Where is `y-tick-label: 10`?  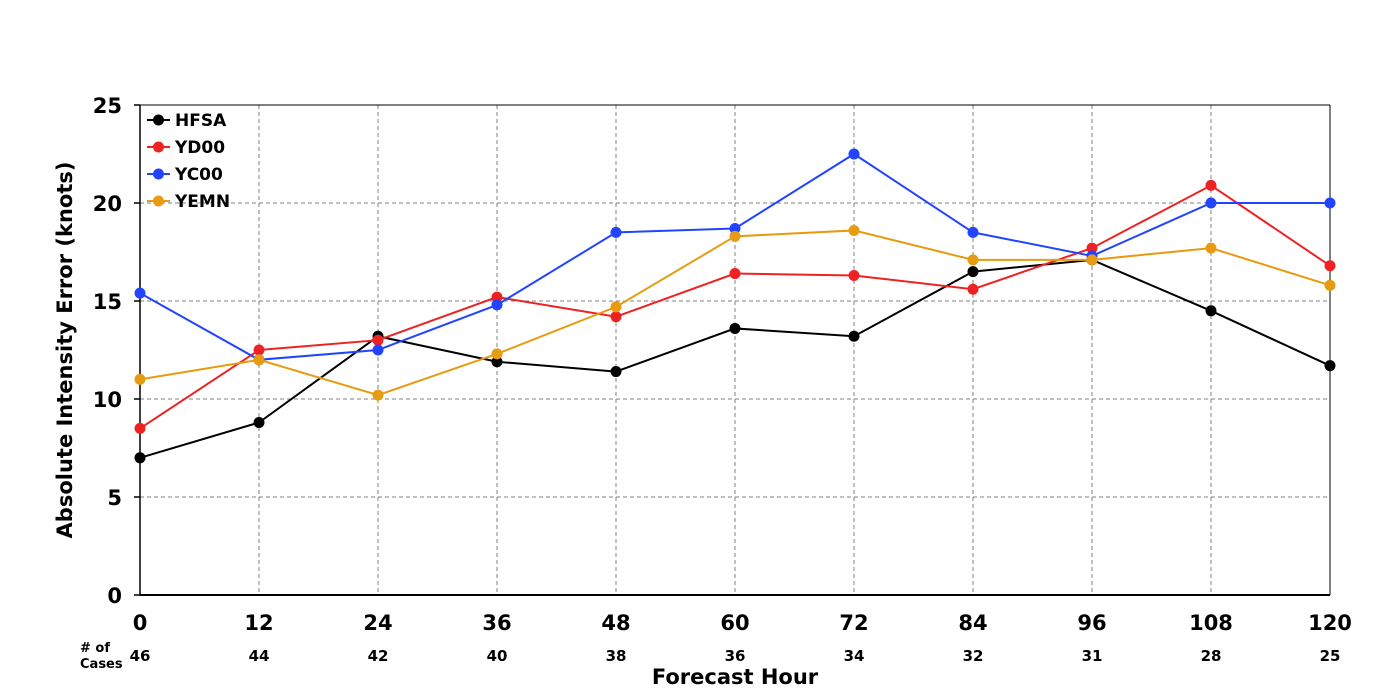
y-tick-label: 10 is located at coordinates (107, 400).